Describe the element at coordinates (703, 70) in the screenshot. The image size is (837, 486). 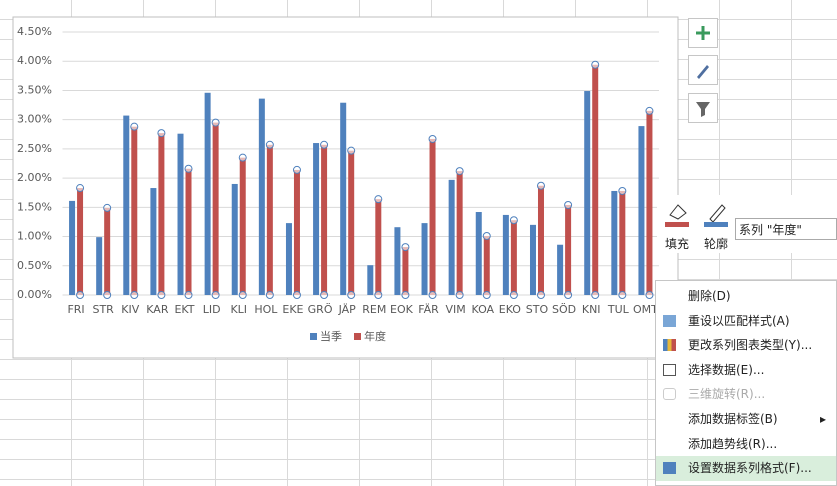
I see `chart-styles-button` at that location.